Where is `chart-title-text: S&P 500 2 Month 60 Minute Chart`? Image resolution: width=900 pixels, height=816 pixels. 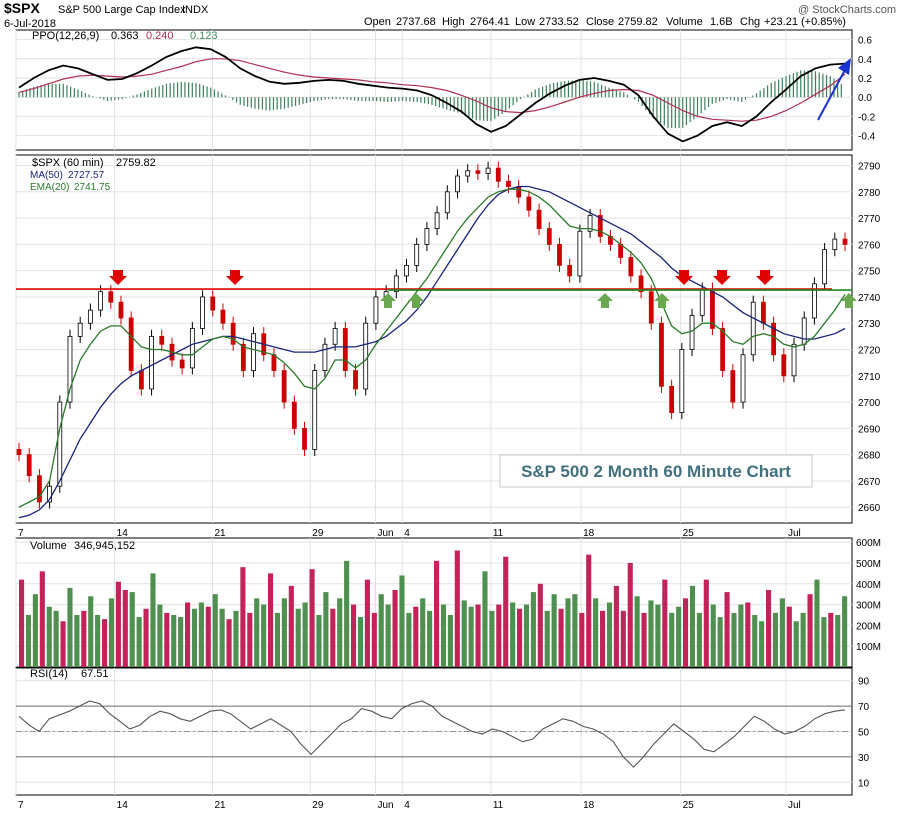 chart-title-text: S&P 500 2 Month 60 Minute Chart is located at coordinates (656, 471).